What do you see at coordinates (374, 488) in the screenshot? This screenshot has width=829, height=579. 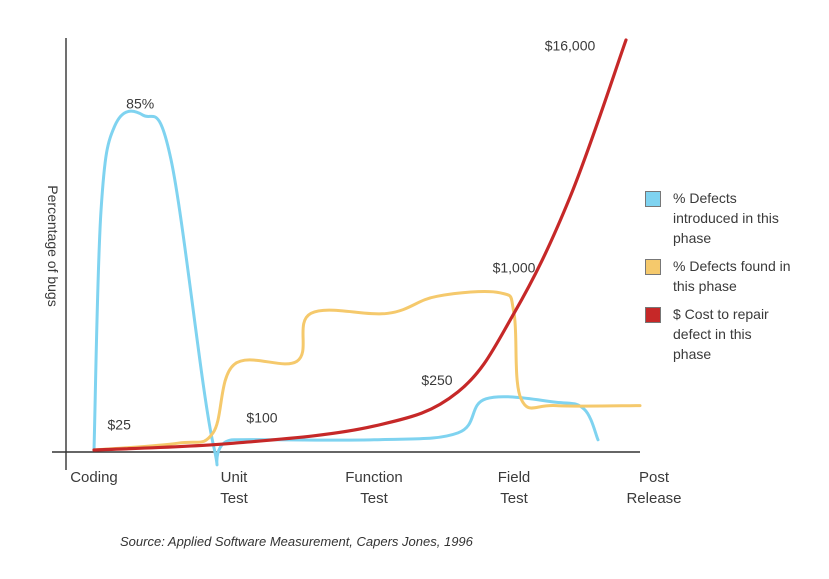 I see `x-tick-label: Function Test` at bounding box center [374, 488].